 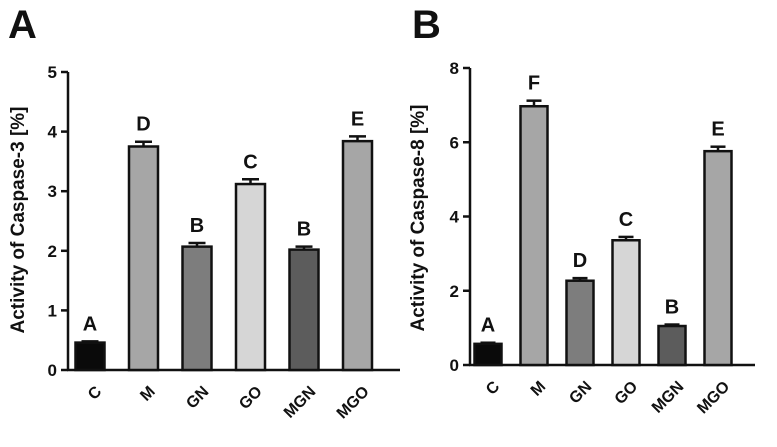 What do you see at coordinates (22, 25) in the screenshot?
I see `panel-letter: A` at bounding box center [22, 25].